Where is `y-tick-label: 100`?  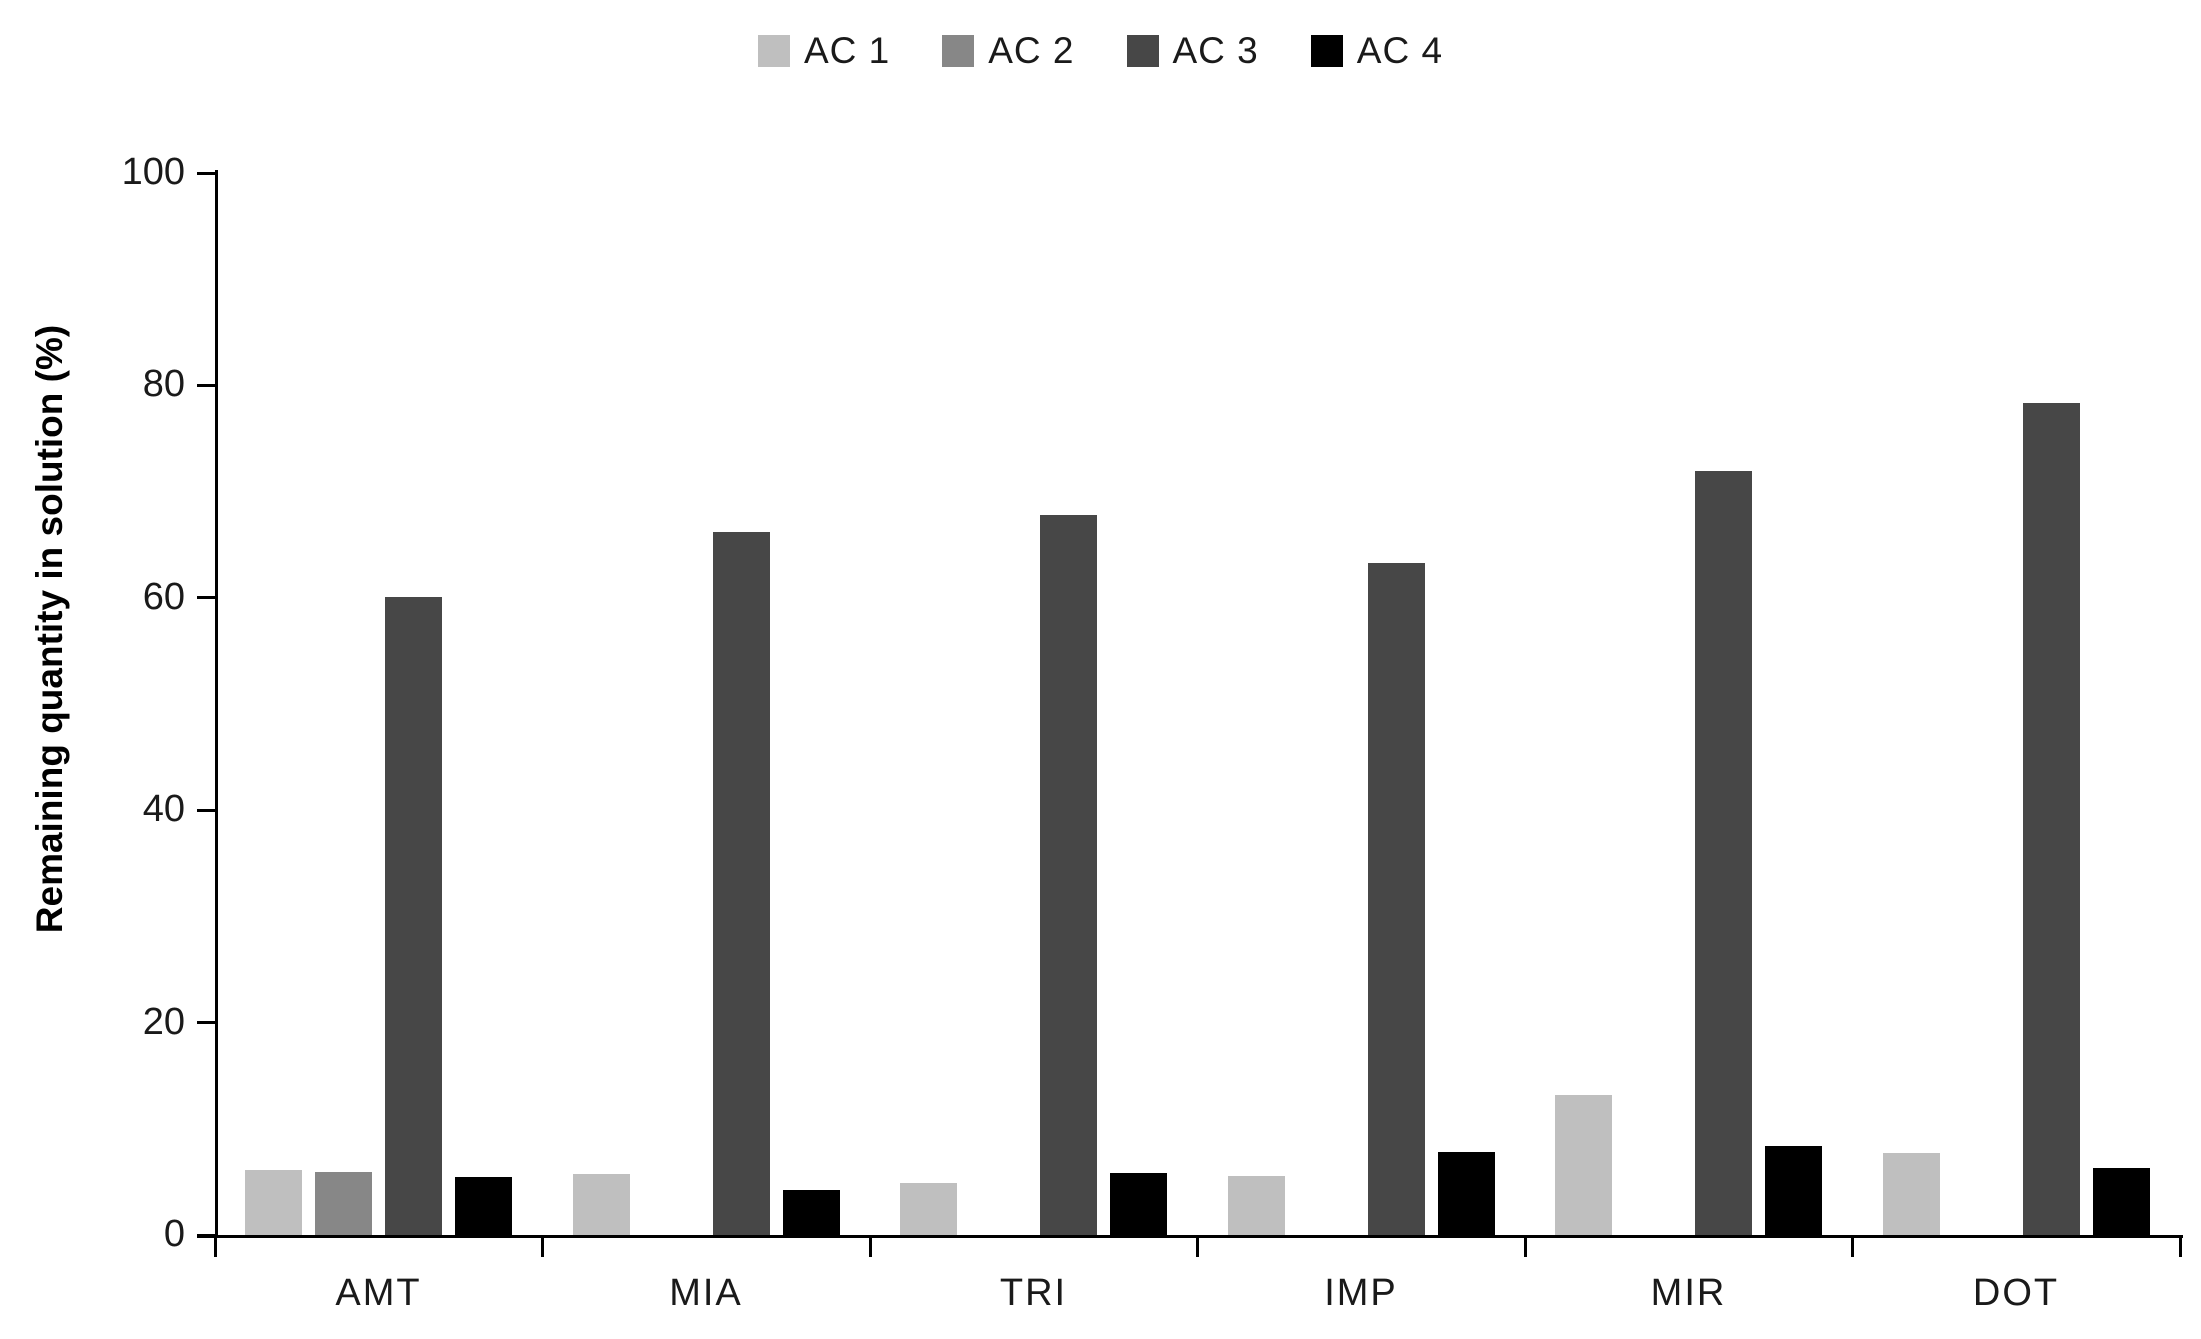
y-tick-label: 100 is located at coordinates (153, 172).